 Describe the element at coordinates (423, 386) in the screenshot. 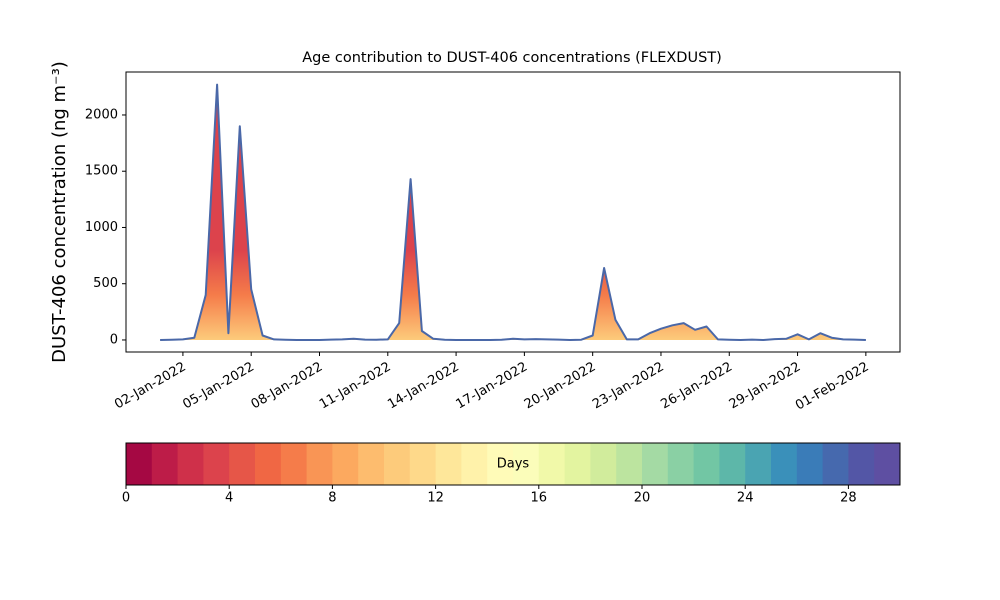

I see `x-tick-label: 14-Jan-2022` at that location.